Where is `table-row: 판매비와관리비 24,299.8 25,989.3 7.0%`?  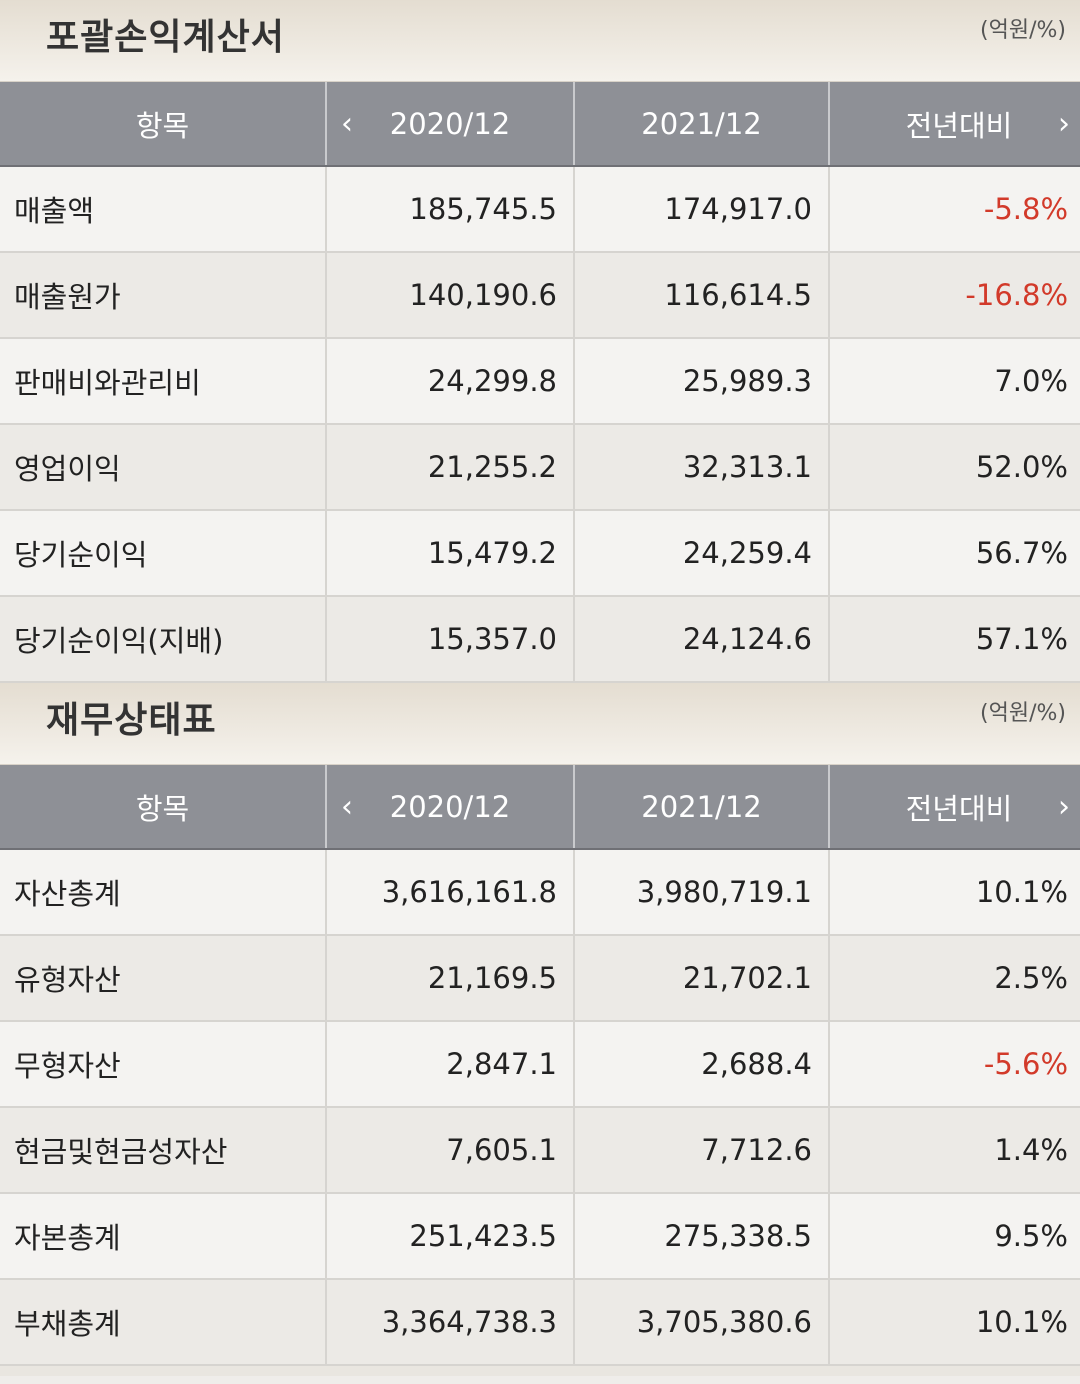
table-row: 판매비와관리비 24,299.8 25,989.3 7.0% is located at coordinates (540, 381).